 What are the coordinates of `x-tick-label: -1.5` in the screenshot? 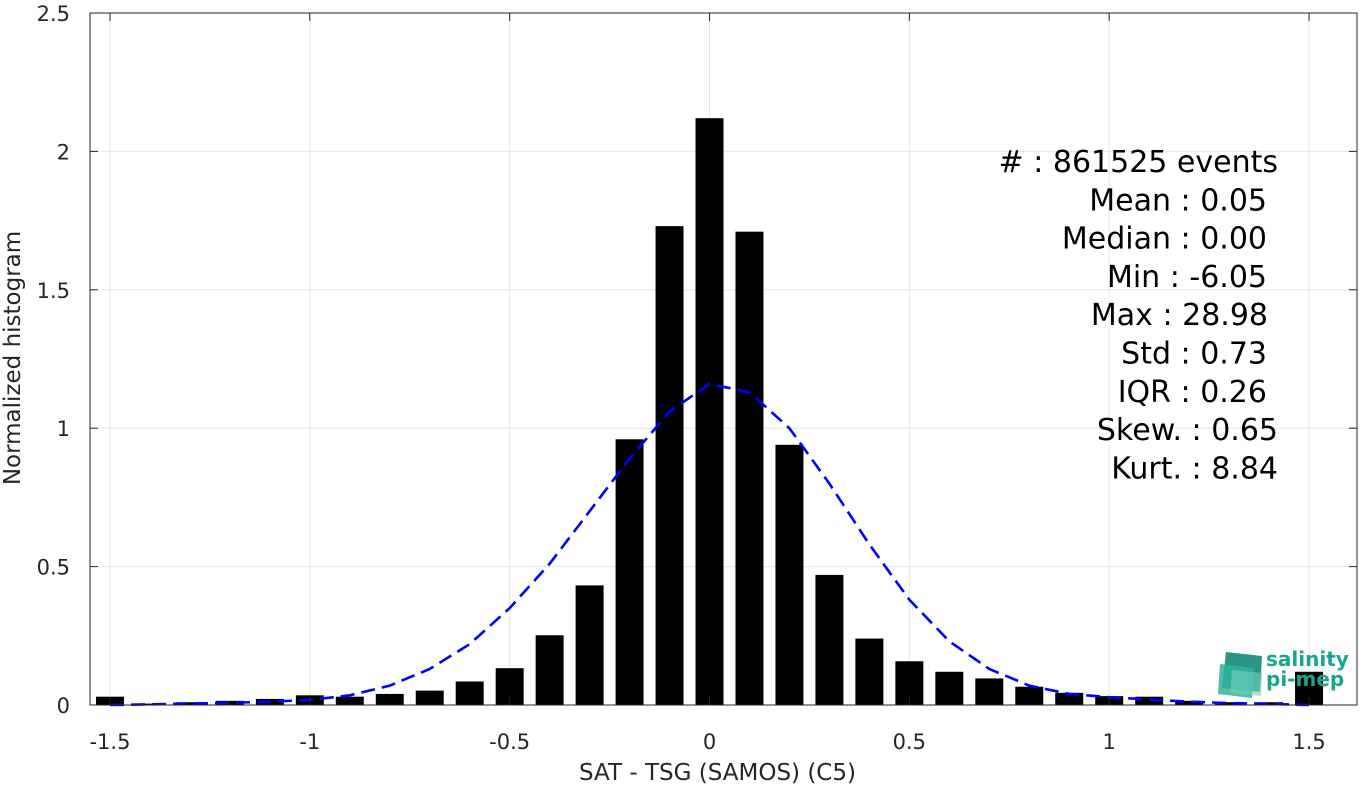 It's located at (109, 742).